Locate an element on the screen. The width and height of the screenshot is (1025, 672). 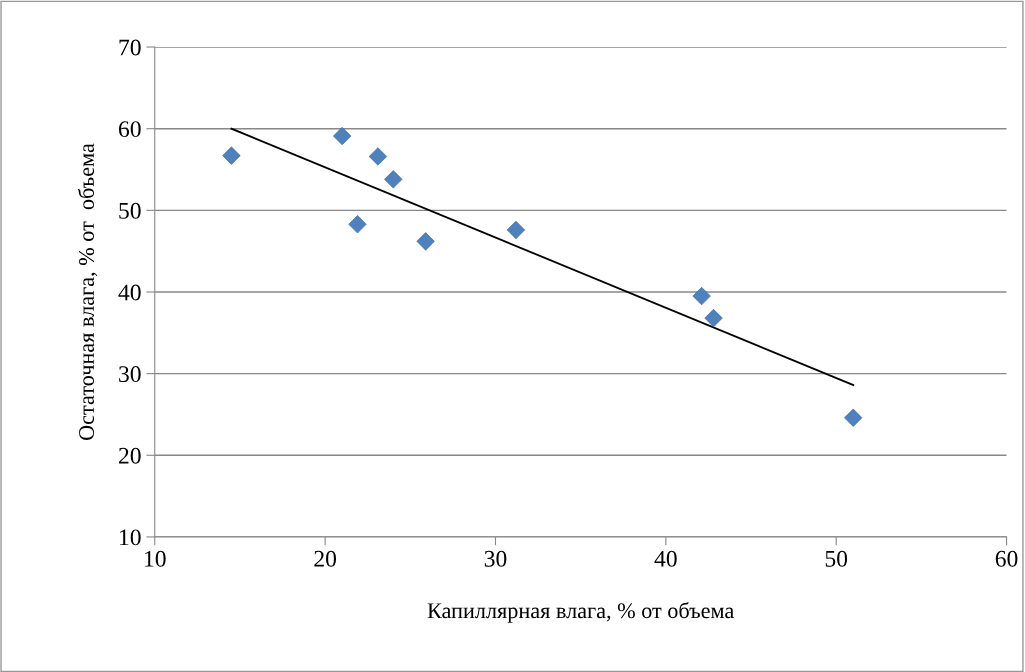
y-tick-label: 10 is located at coordinates (130, 537).